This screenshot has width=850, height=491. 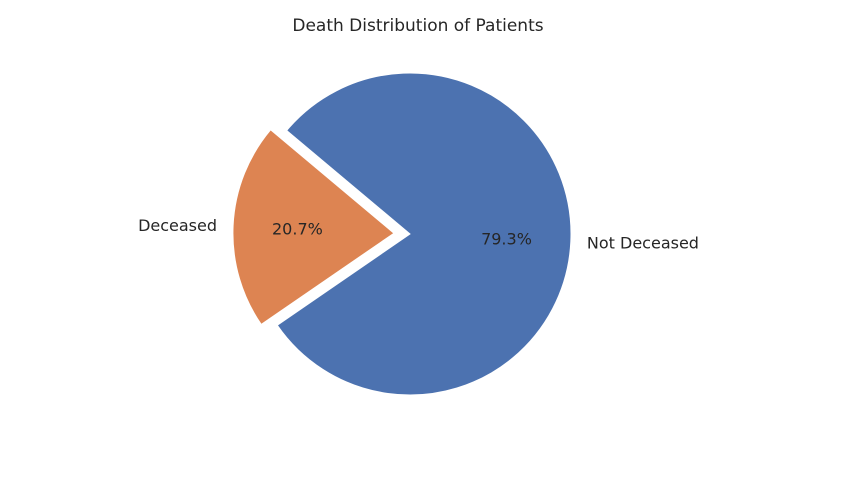 What do you see at coordinates (297, 229) in the screenshot?
I see `percent-label-deceased: 20.7%` at bounding box center [297, 229].